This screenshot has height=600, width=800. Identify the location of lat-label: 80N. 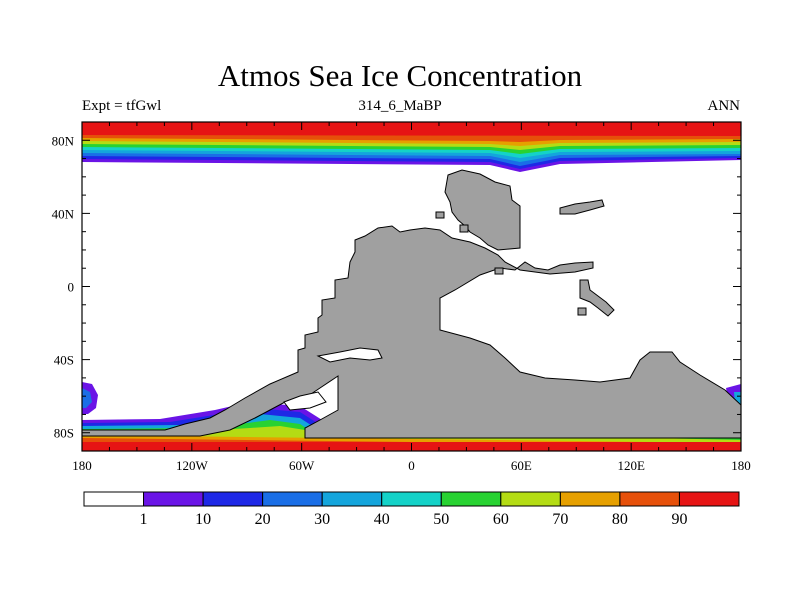
(63, 140).